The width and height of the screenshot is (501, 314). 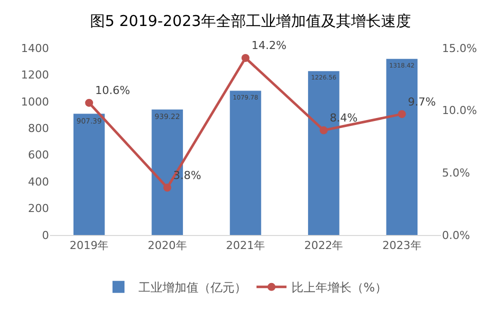 I want to click on y-tick-label: 600, so click(x=38, y=155).